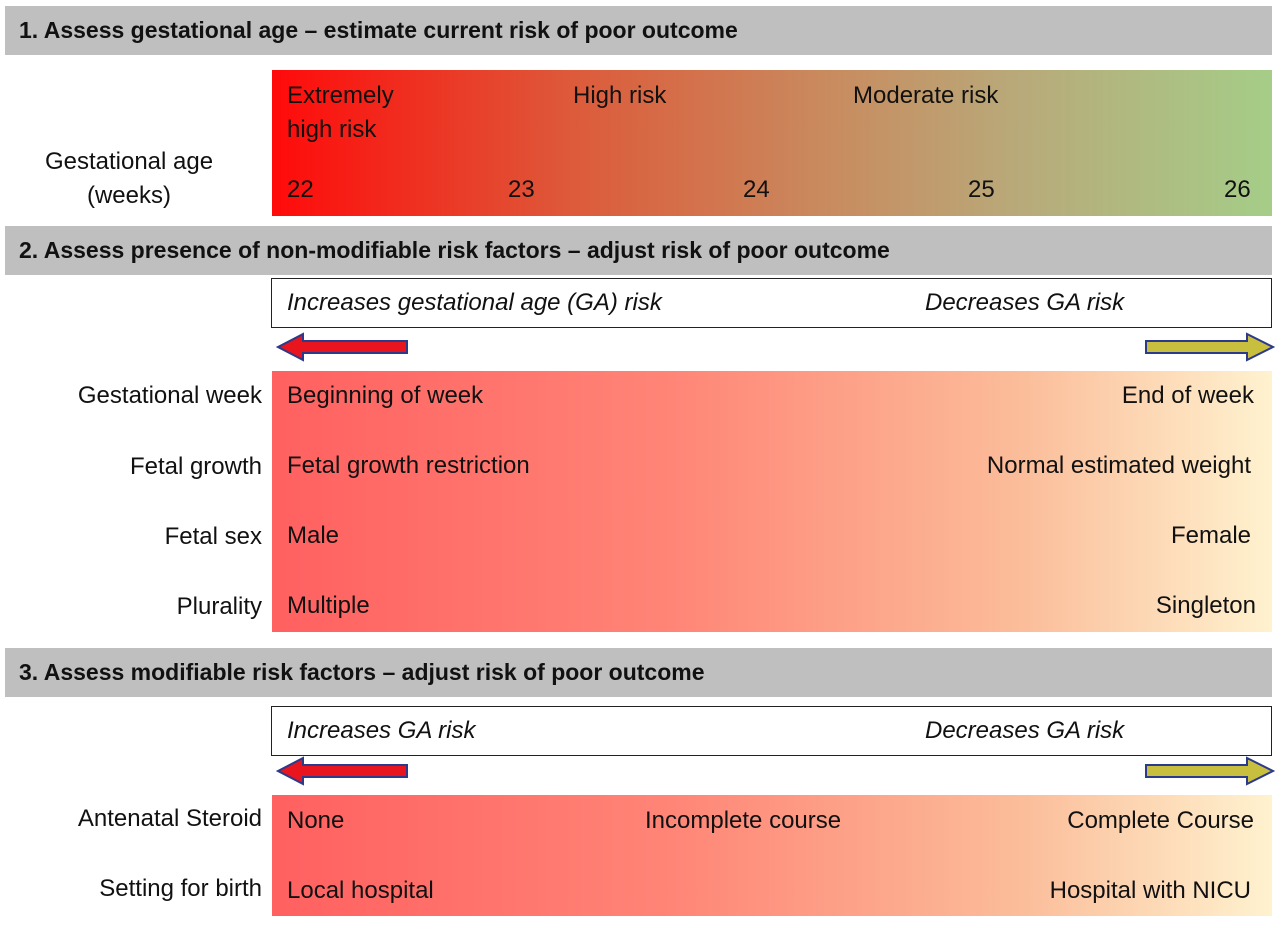  What do you see at coordinates (771, 303) in the screenshot?
I see `section2-direction-legend` at bounding box center [771, 303].